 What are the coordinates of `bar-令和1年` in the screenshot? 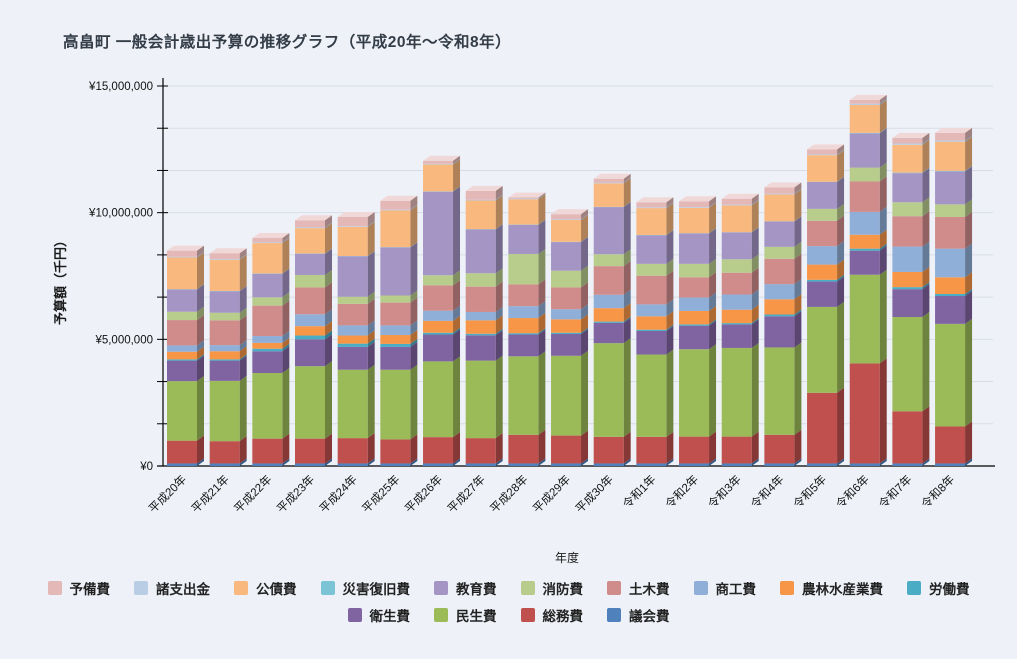 It's located at (655, 331).